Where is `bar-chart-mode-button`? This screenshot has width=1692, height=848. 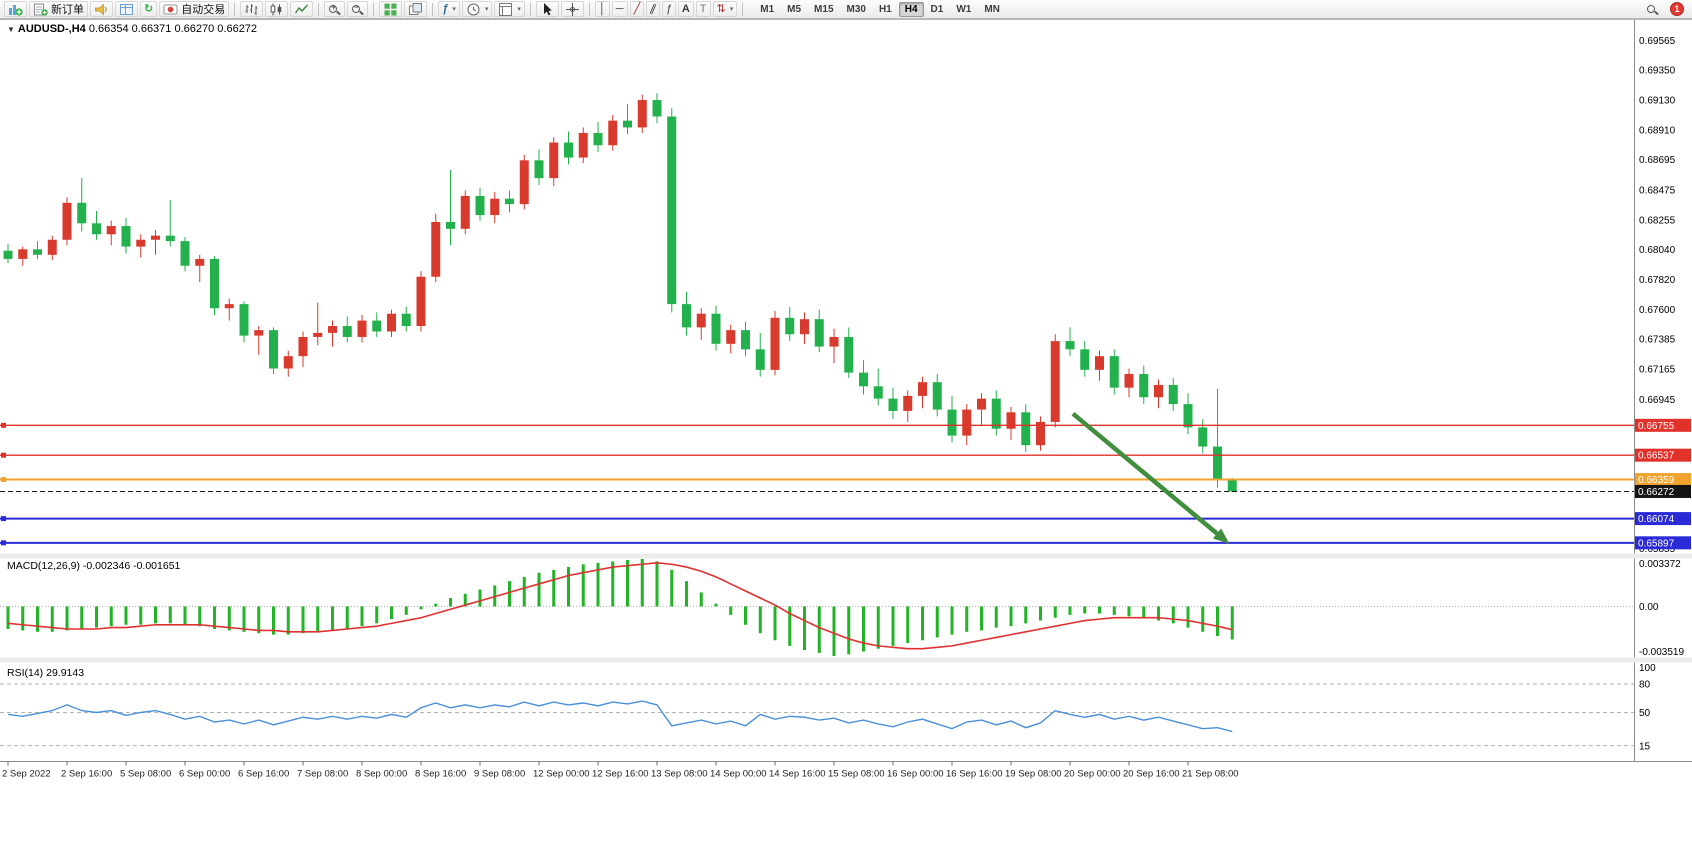
bar-chart-mode-button is located at coordinates (252, 9).